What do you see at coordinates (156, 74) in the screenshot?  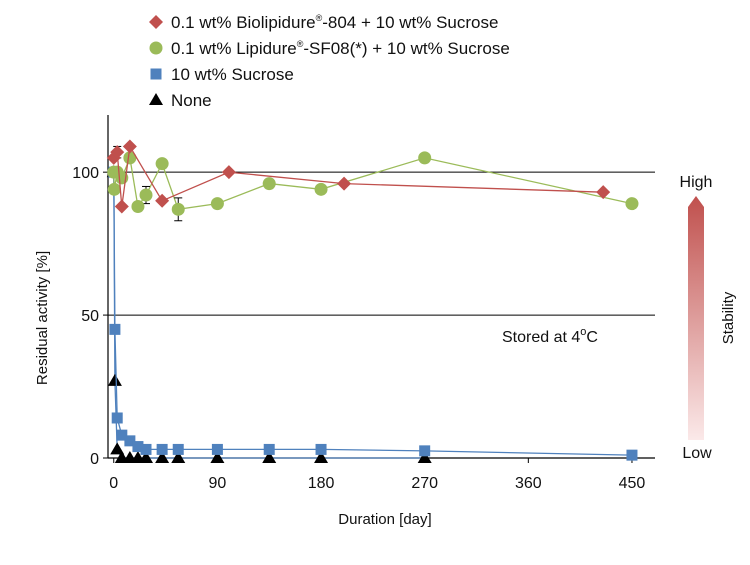 I see `legend-marker-10-wt-sucrose` at bounding box center [156, 74].